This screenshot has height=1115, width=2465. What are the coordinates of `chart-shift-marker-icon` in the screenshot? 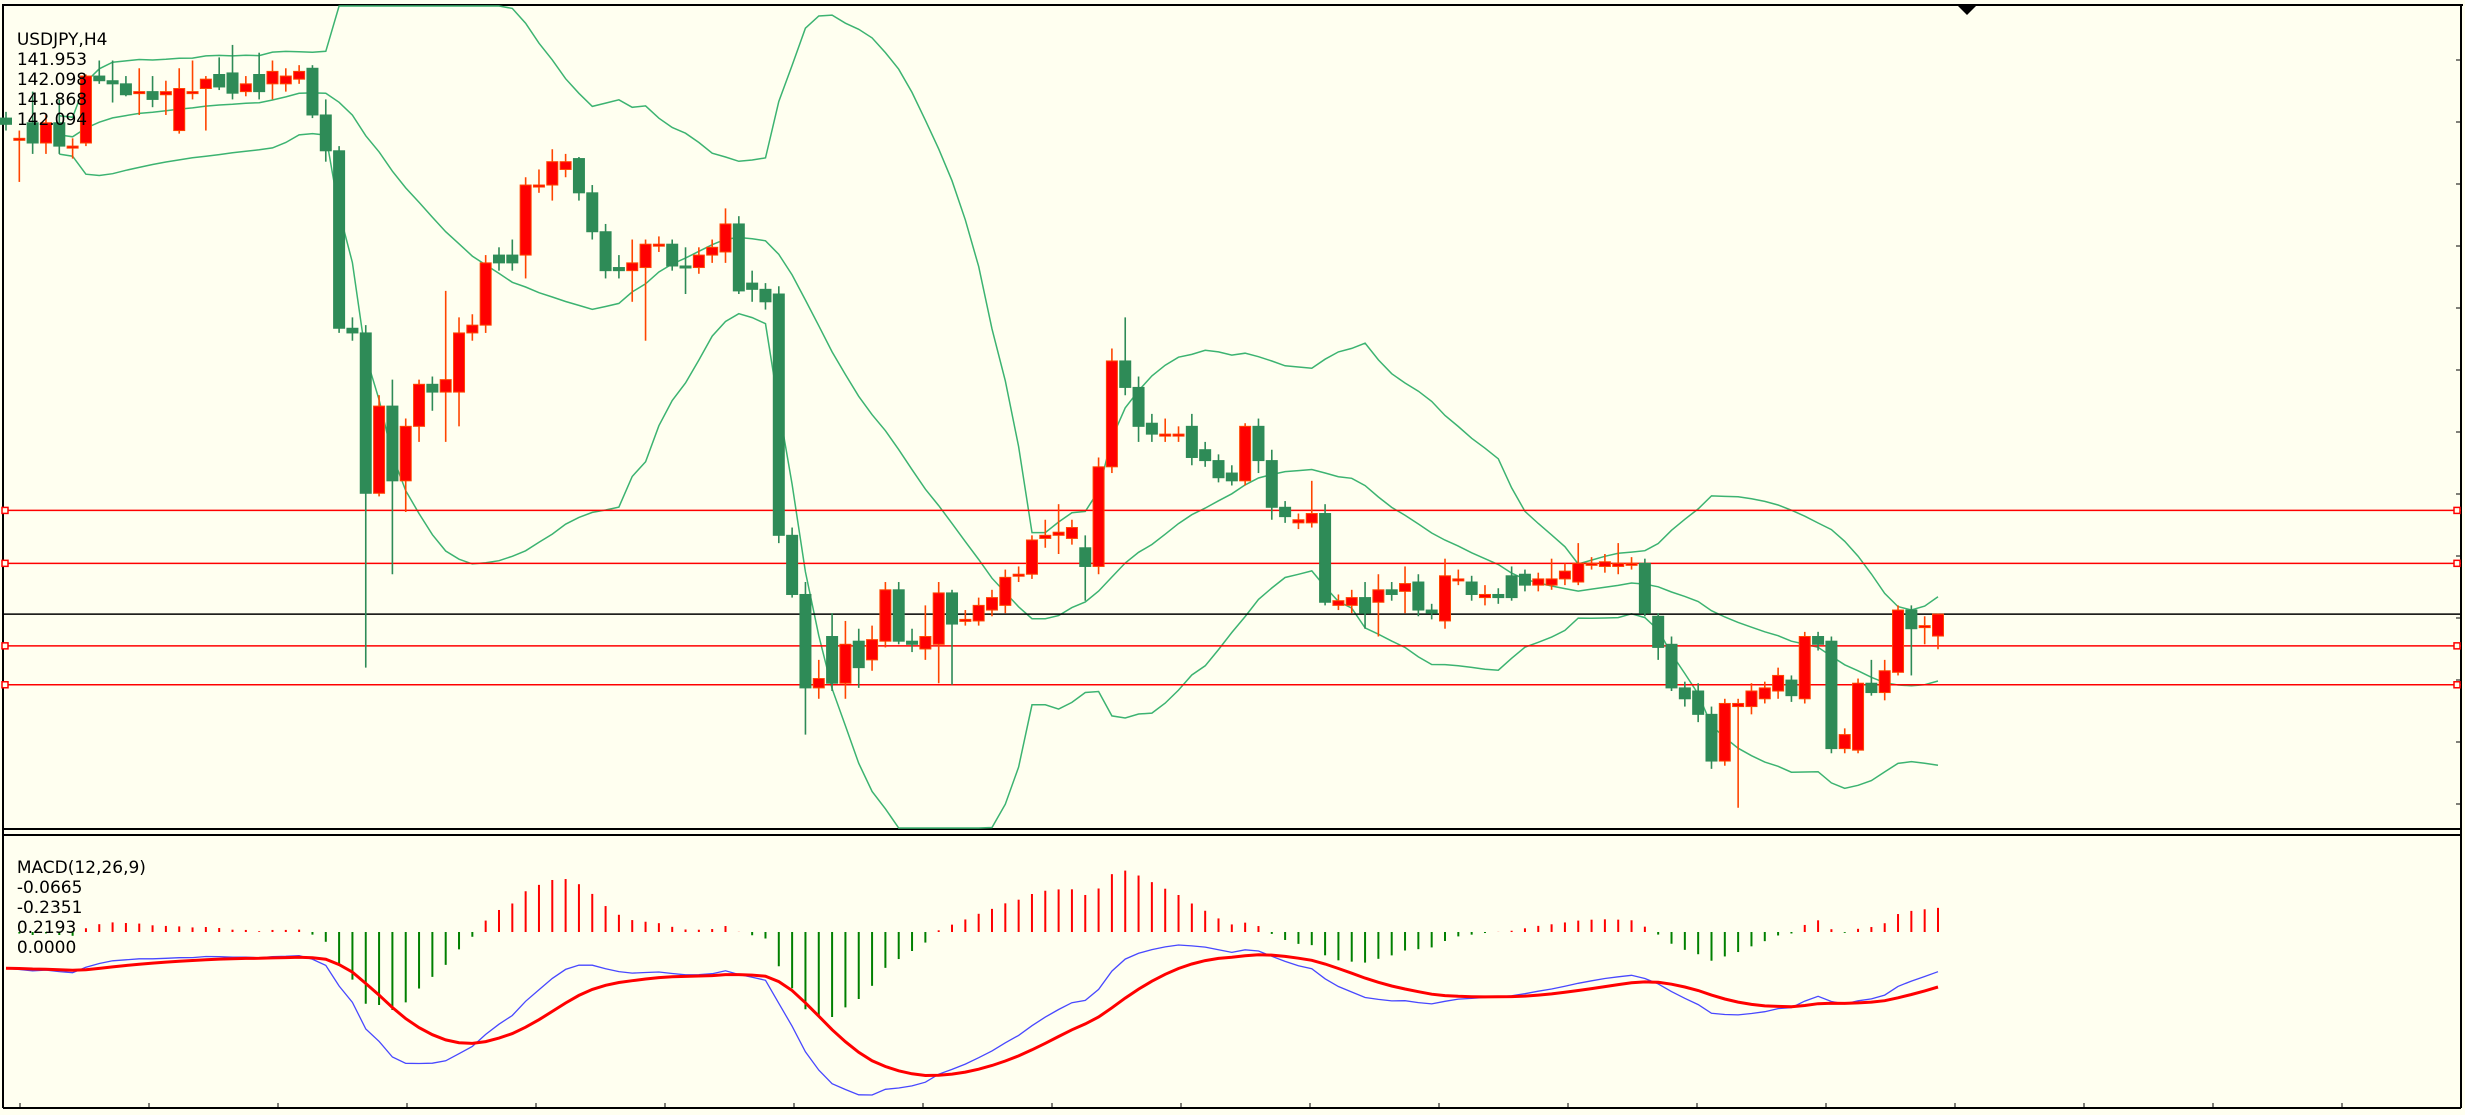 It's located at (1967, 10).